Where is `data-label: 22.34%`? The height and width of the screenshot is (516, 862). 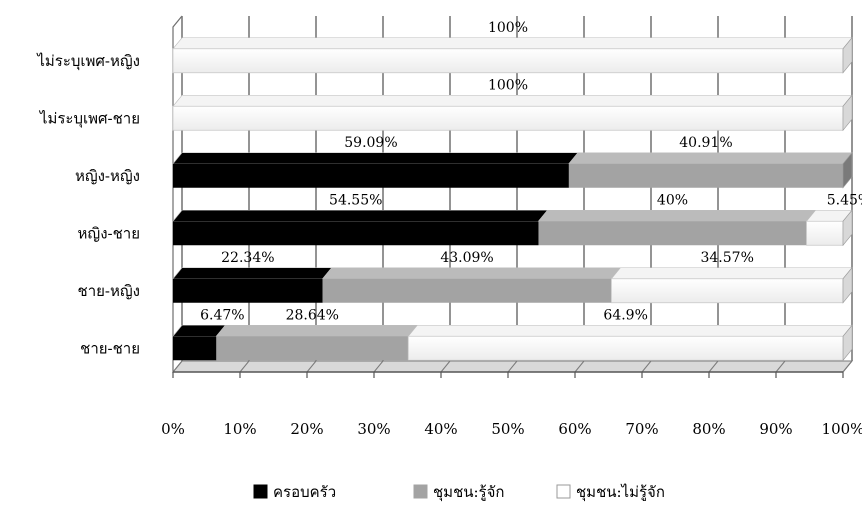 data-label: 22.34% is located at coordinates (247, 258).